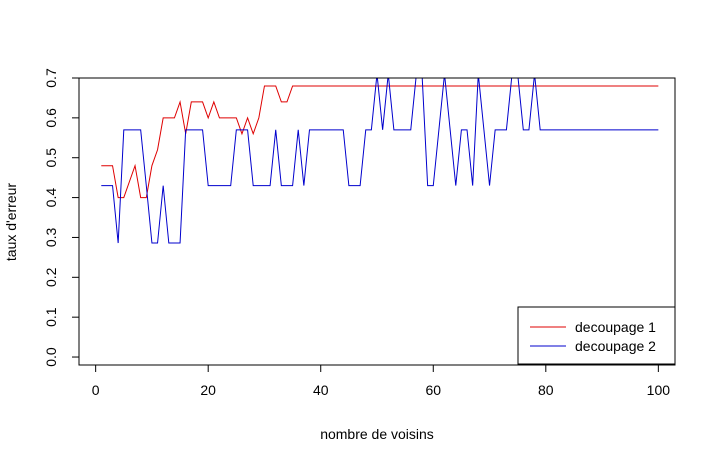 The width and height of the screenshot is (716, 463). What do you see at coordinates (96, 390) in the screenshot?
I see `x-tick-label: 0` at bounding box center [96, 390].